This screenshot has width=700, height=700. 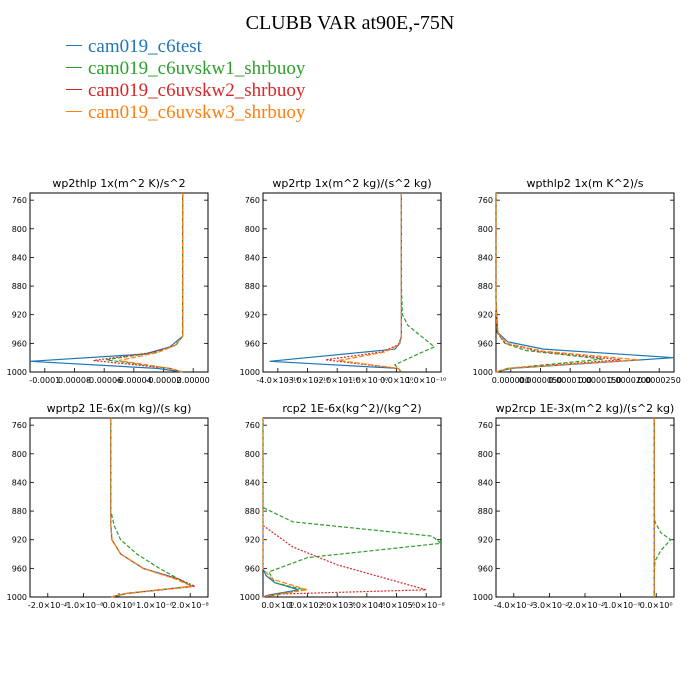 I want to click on panel-title: wp2thlp 1x(m^2 K)/s^2, so click(x=118, y=183).